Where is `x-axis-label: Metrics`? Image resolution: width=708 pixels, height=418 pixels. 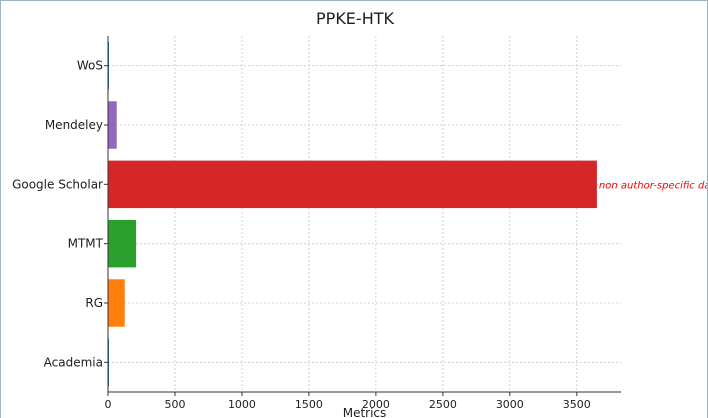 x-axis-label: Metrics is located at coordinates (364, 412).